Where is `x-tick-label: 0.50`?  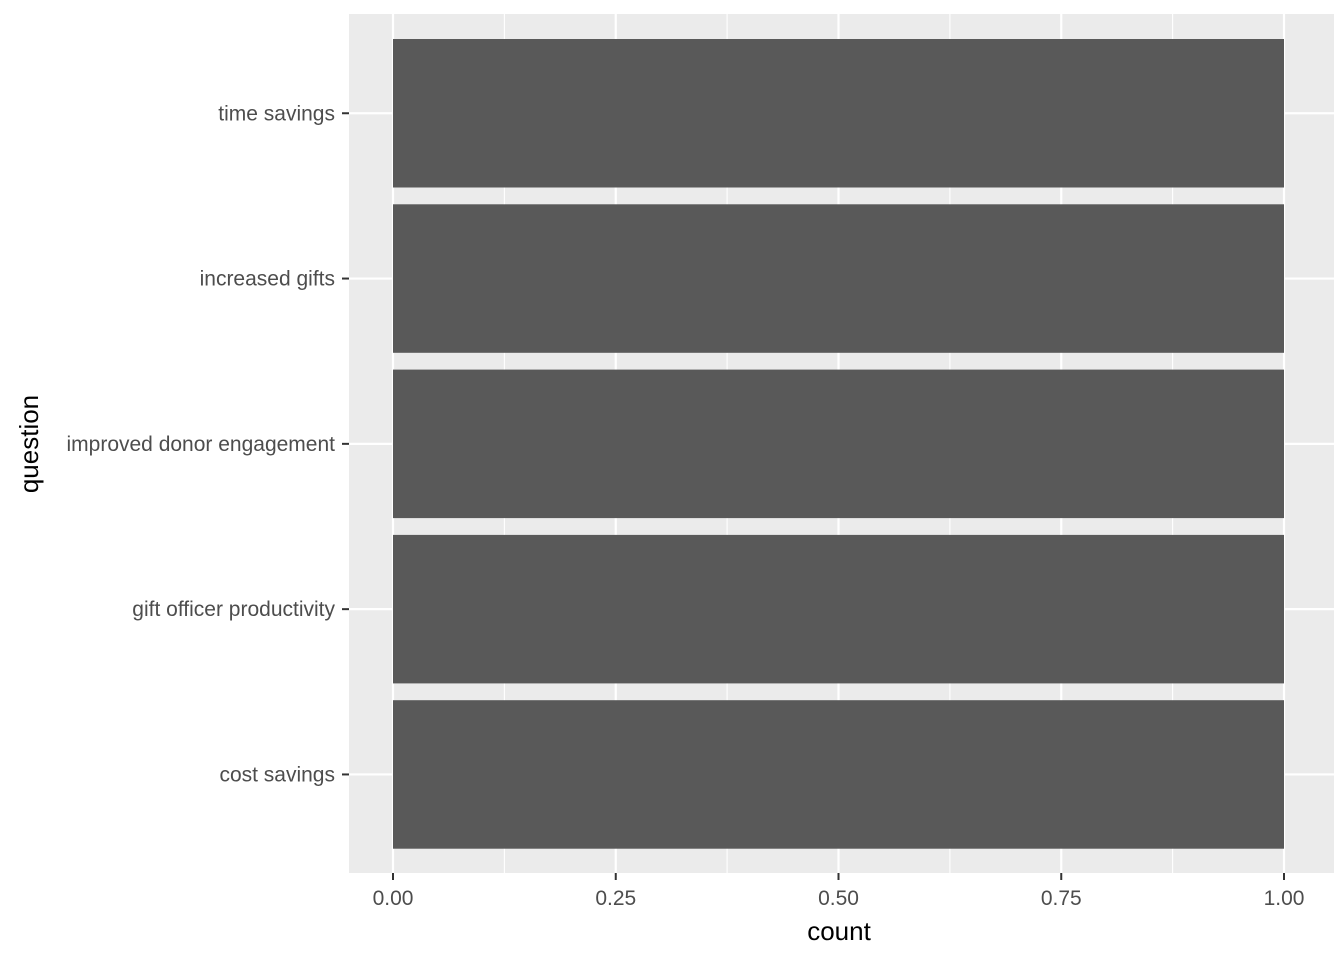
x-tick-label: 0.50 is located at coordinates (838, 898).